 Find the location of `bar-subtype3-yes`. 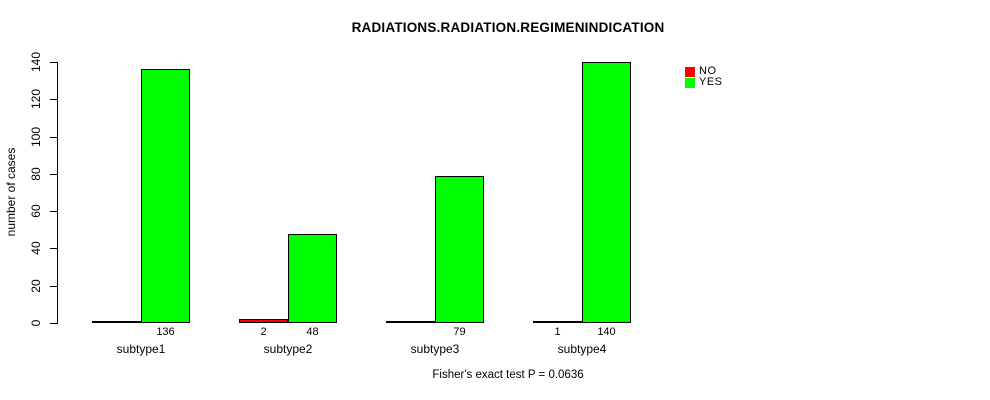

bar-subtype3-yes is located at coordinates (459, 249).